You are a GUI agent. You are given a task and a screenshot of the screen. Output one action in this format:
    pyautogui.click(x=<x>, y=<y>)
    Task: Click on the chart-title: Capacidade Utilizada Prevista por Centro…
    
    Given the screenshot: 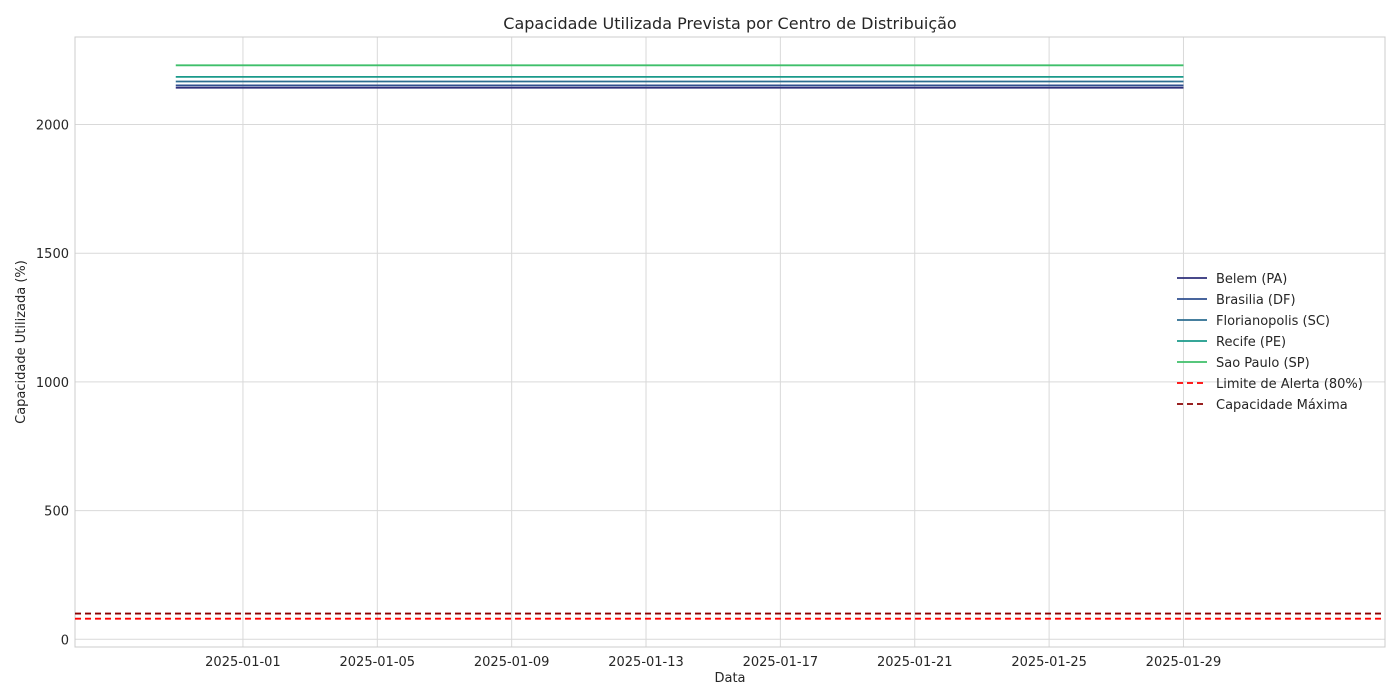 What is the action you would take?
    pyautogui.click(x=729, y=23)
    